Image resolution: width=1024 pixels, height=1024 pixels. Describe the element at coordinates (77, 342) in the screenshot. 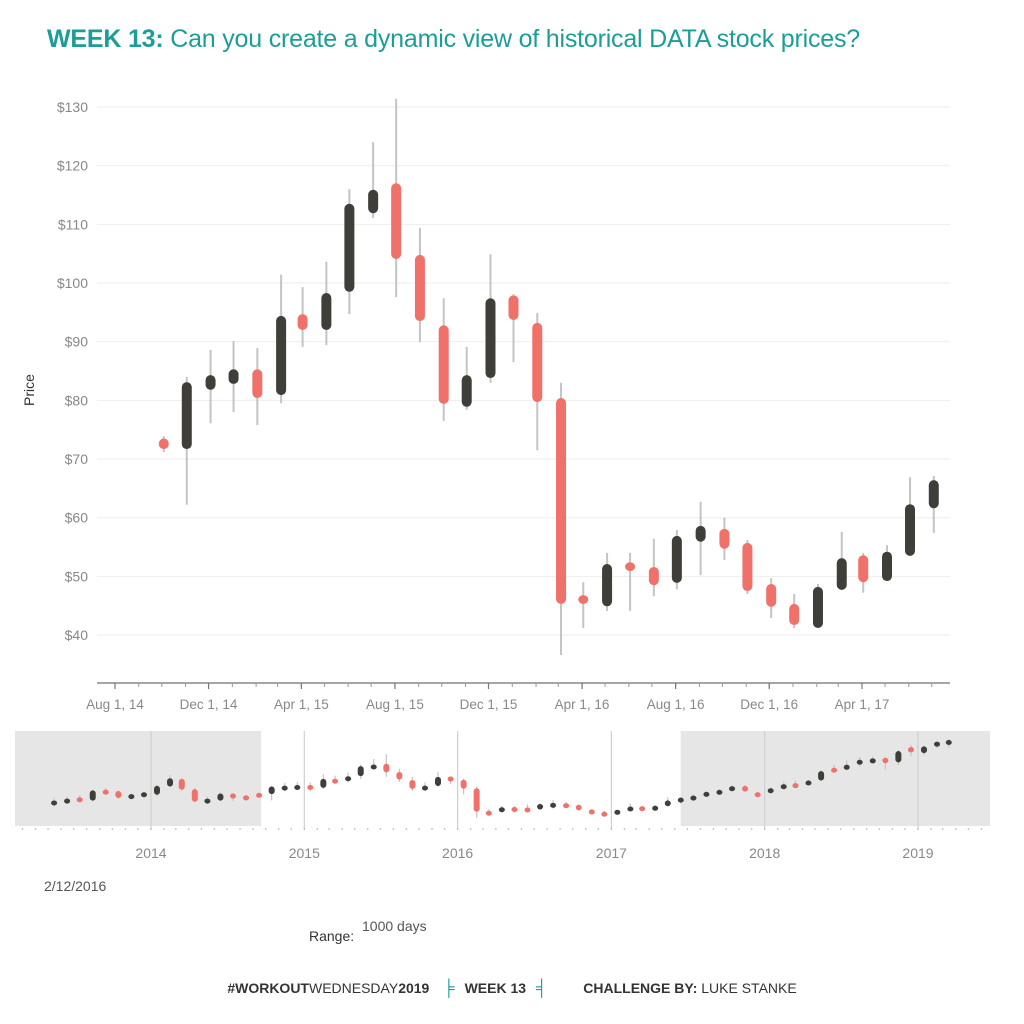

I see `y-tick-label: $90` at that location.